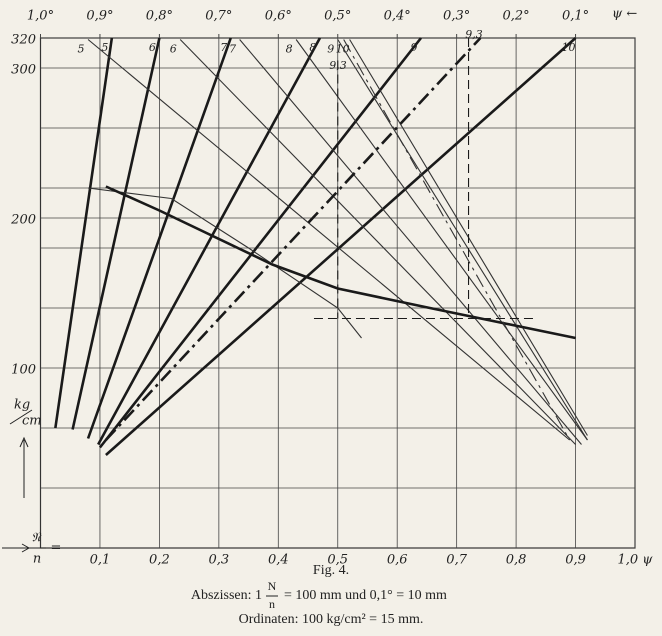 The image size is (662, 636). Describe the element at coordinates (365, 595) in the screenshot. I see `caption-abscissa-rest: = 100 mm und 0,1° = 10 mm` at that location.